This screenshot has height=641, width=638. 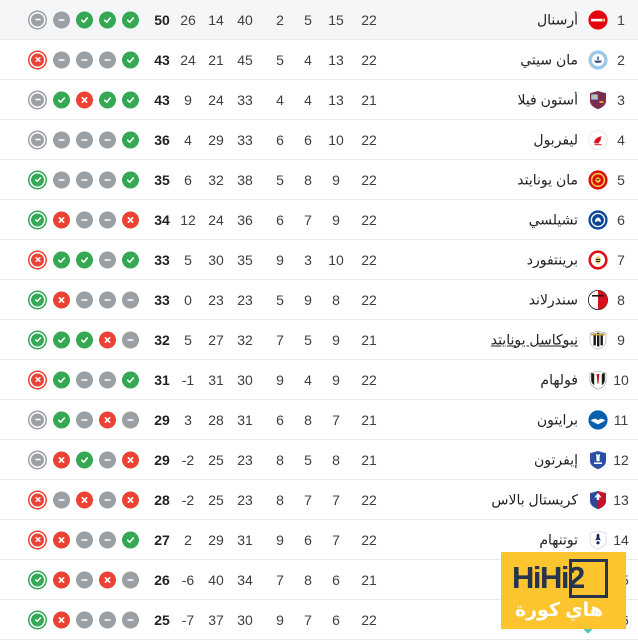 I want to click on brighton-crest, so click(x=598, y=419).